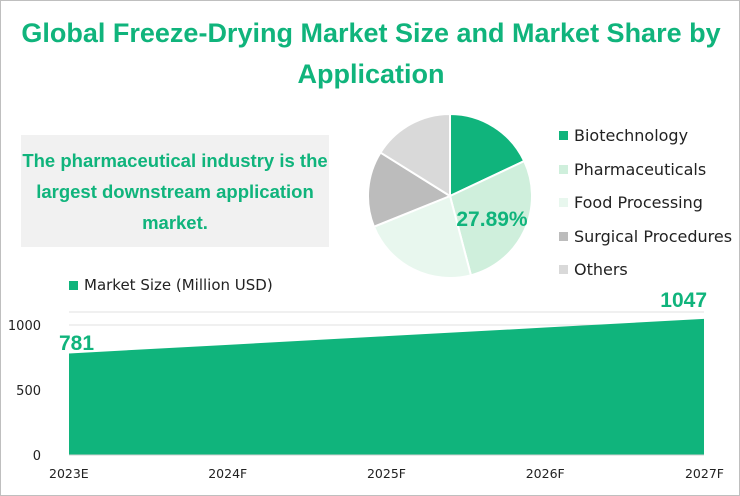 The height and width of the screenshot is (496, 740). What do you see at coordinates (601, 270) in the screenshot?
I see `legend-label: Others` at bounding box center [601, 270].